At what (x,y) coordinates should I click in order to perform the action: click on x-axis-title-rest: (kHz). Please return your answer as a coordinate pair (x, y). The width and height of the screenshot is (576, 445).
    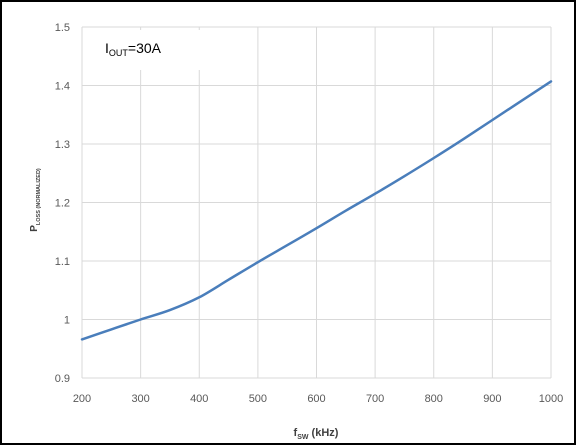
    Looking at the image, I should click on (324, 433).